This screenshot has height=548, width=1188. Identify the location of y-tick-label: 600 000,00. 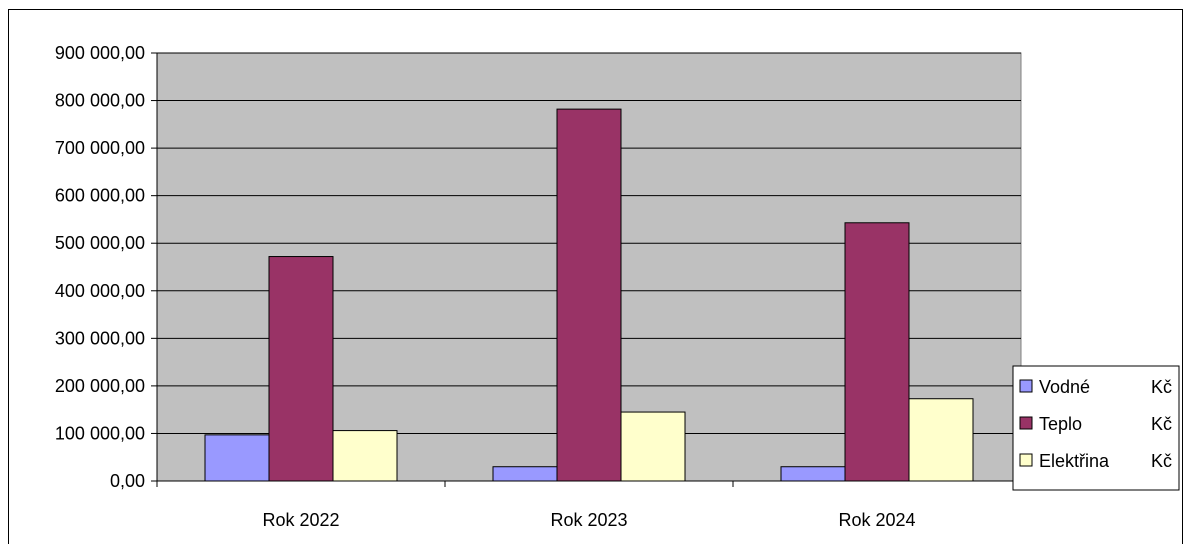
(100, 196).